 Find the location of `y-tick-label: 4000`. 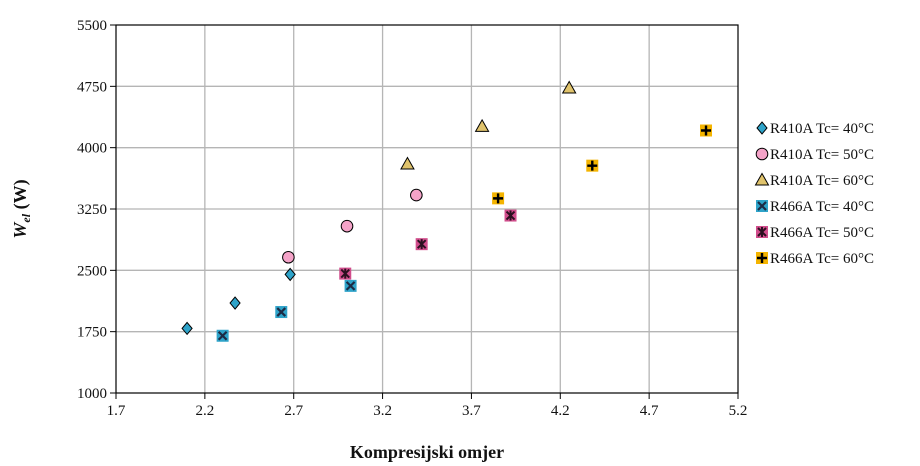

y-tick-label: 4000 is located at coordinates (92, 149).